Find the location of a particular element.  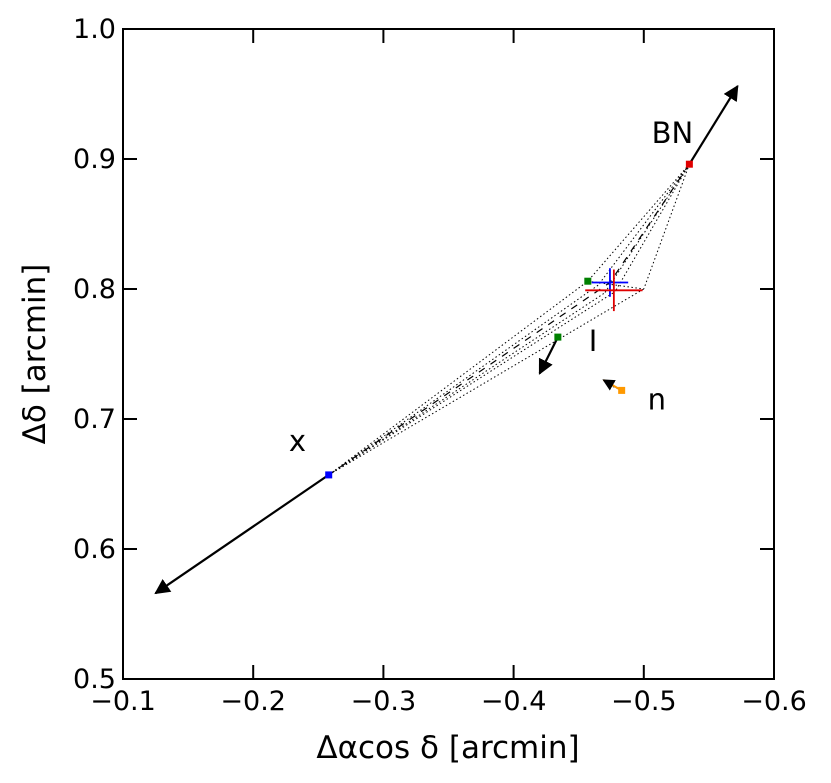

y-axis-label: Δδ [arcmin] is located at coordinates (35, 354).